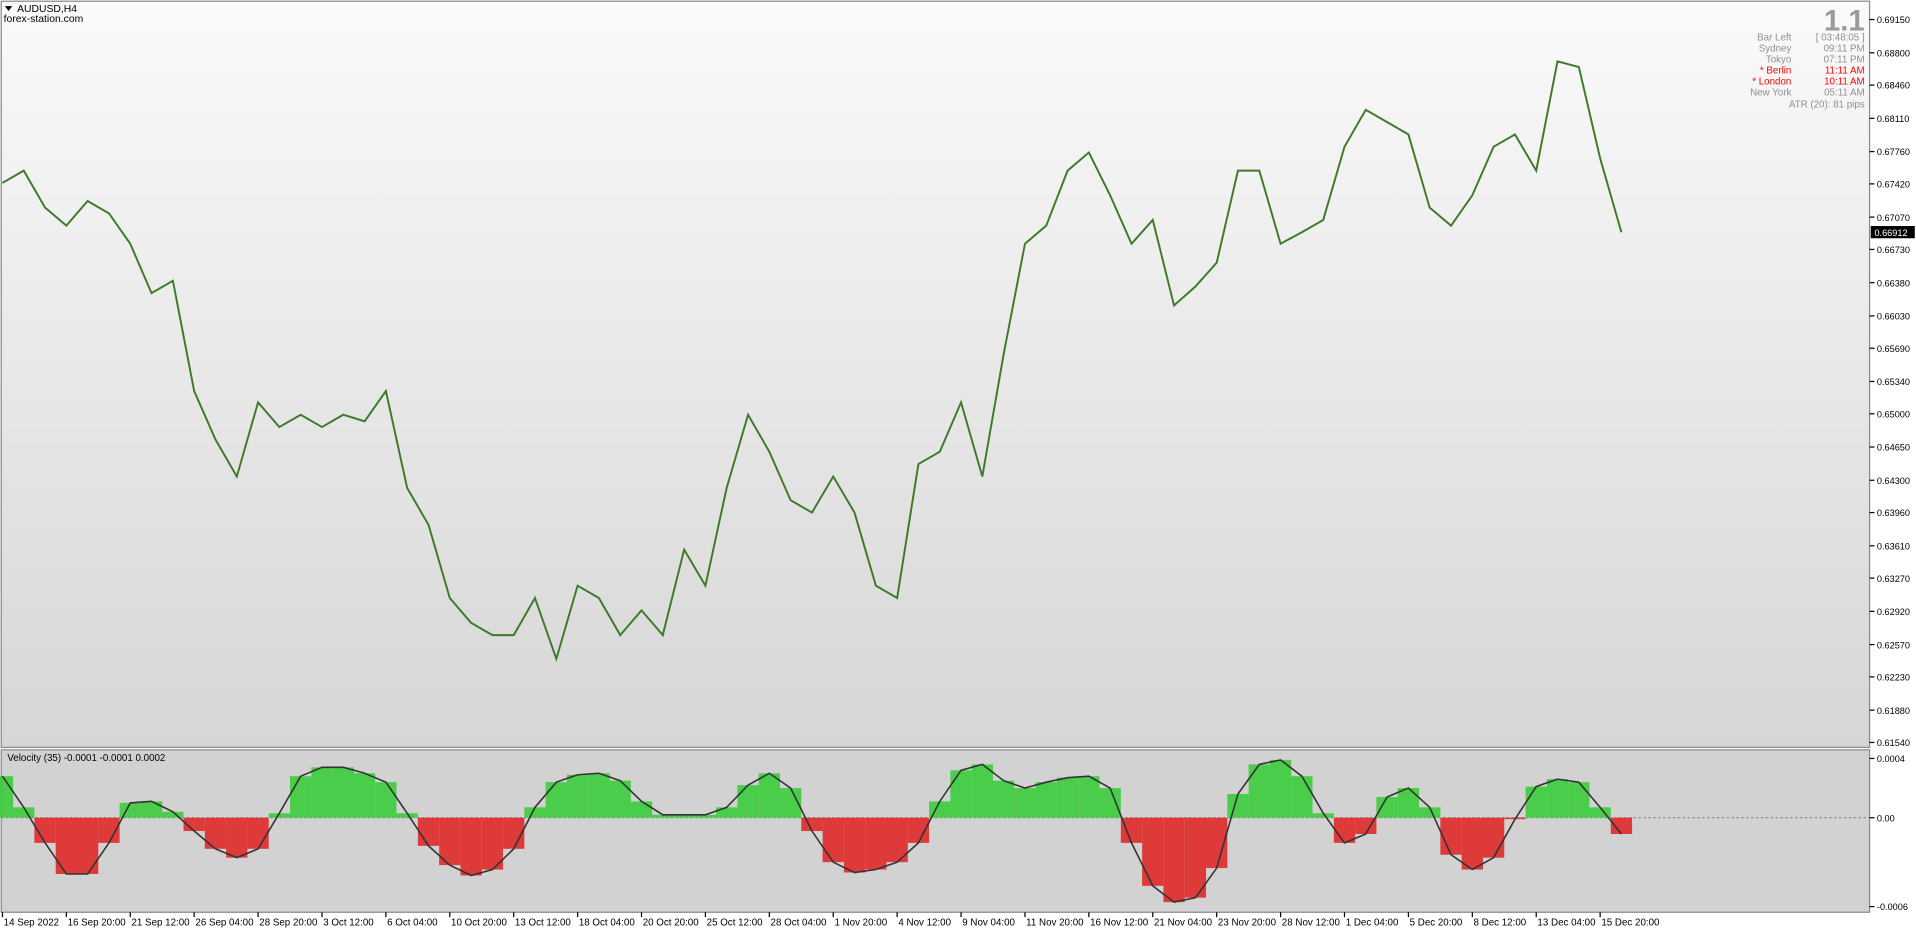 The width and height of the screenshot is (1916, 933). I want to click on y-tick-label: 0.61880, so click(1893, 711).